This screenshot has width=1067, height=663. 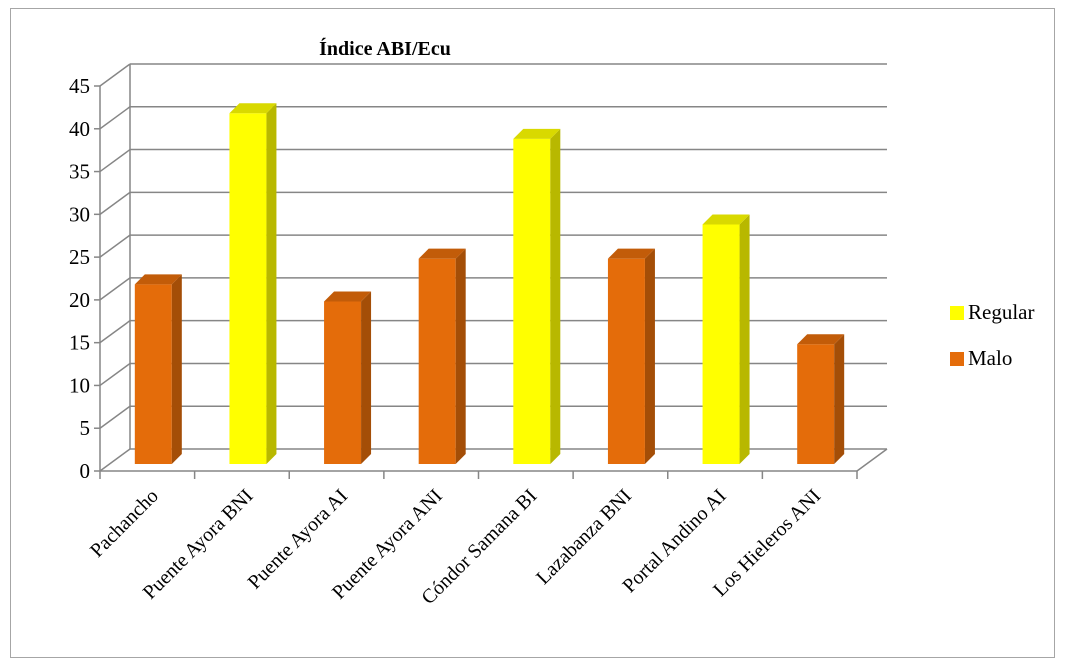 I want to click on y-tick-label: 20, so click(x=79, y=300).